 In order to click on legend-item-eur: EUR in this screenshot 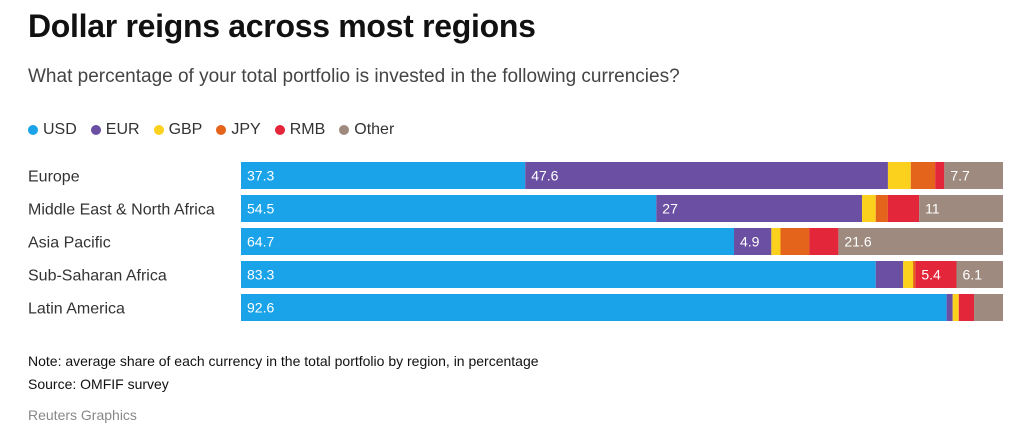, I will do `click(115, 130)`.